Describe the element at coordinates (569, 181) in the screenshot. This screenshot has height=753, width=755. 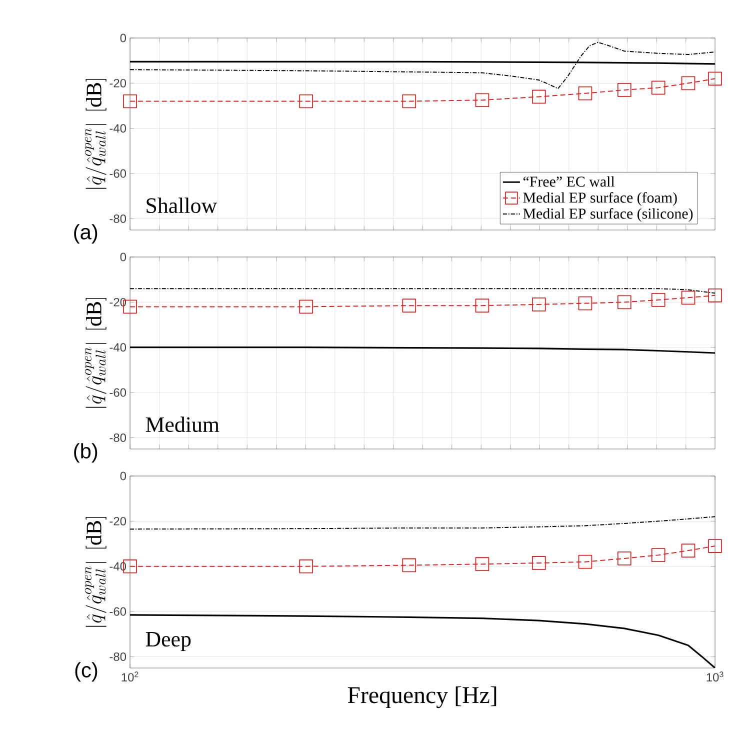
I see `legend-label: “Free” EC wall` at that location.